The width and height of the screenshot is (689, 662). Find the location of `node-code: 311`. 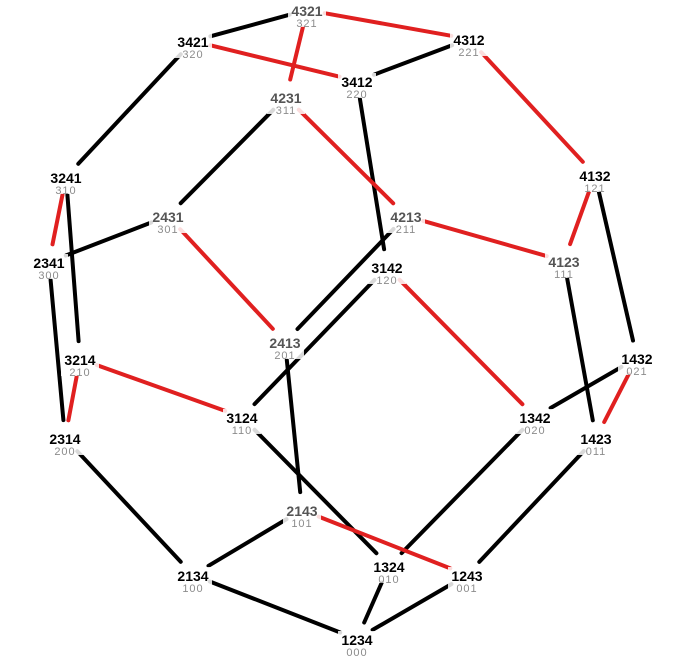

node-code: 311 is located at coordinates (286, 111).